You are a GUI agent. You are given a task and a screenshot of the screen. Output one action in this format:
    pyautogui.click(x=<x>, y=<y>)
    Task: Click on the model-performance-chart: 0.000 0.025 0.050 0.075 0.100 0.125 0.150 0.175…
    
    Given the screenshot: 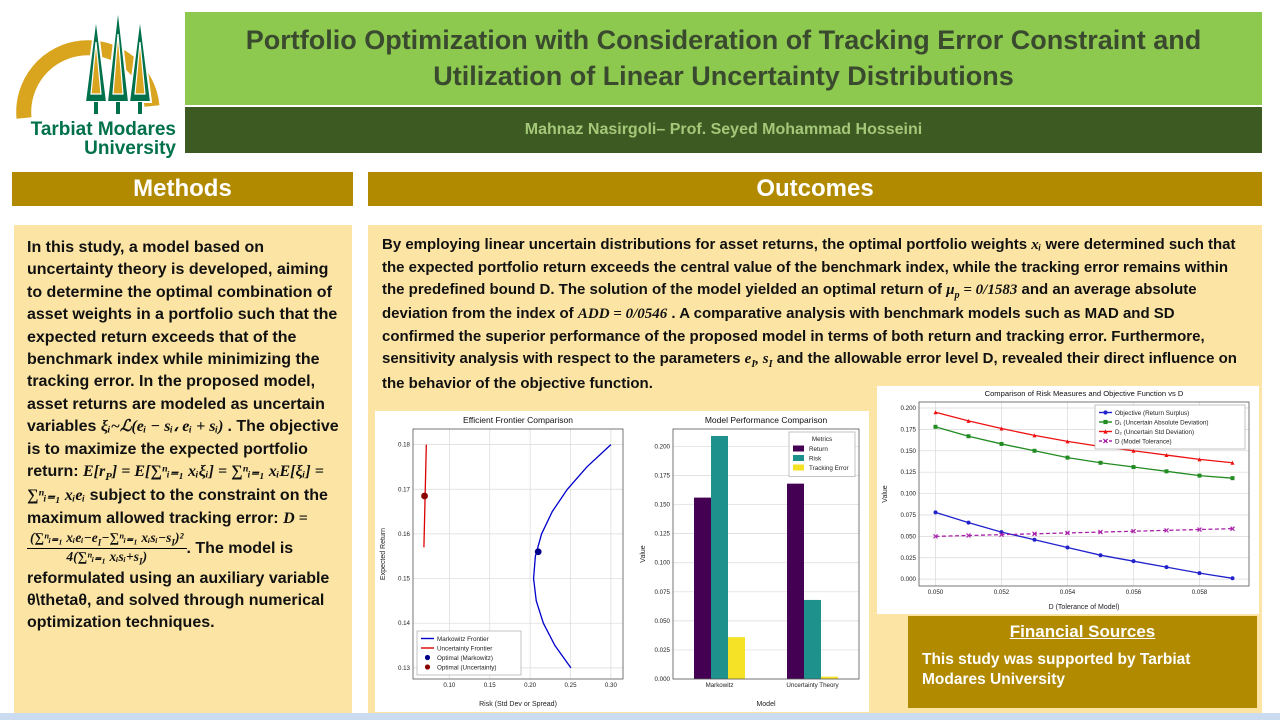 What is the action you would take?
    pyautogui.click(x=750, y=561)
    